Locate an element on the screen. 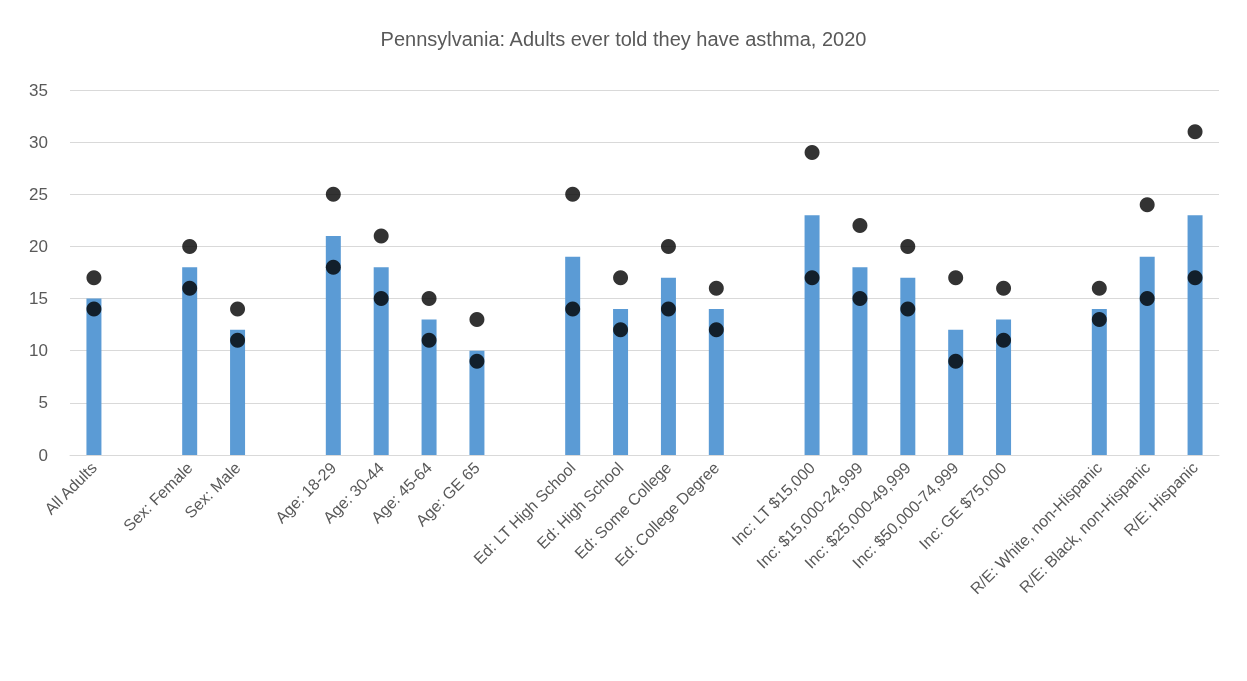 The width and height of the screenshot is (1247, 681). y-tick-label: 30 is located at coordinates (38, 142).